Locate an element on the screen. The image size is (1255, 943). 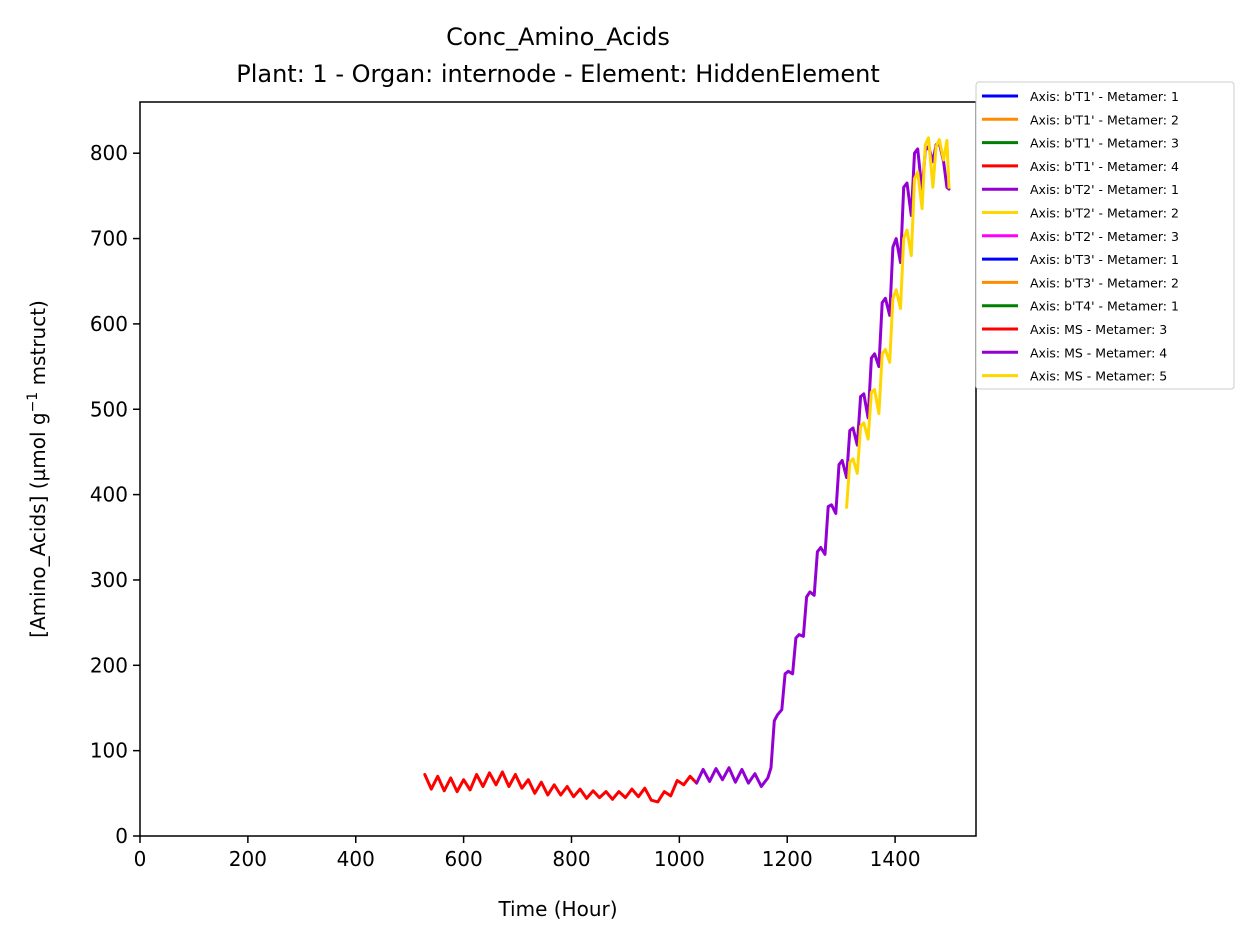
x-axis-ticks: 0 200 400 600 800 1000 1200 1400 is located at coordinates (527, 853).